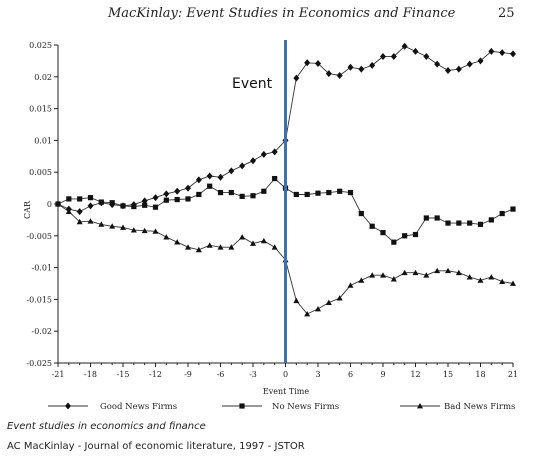 The height and width of the screenshot is (458, 535). I want to click on x-tick-label: 15, so click(448, 374).